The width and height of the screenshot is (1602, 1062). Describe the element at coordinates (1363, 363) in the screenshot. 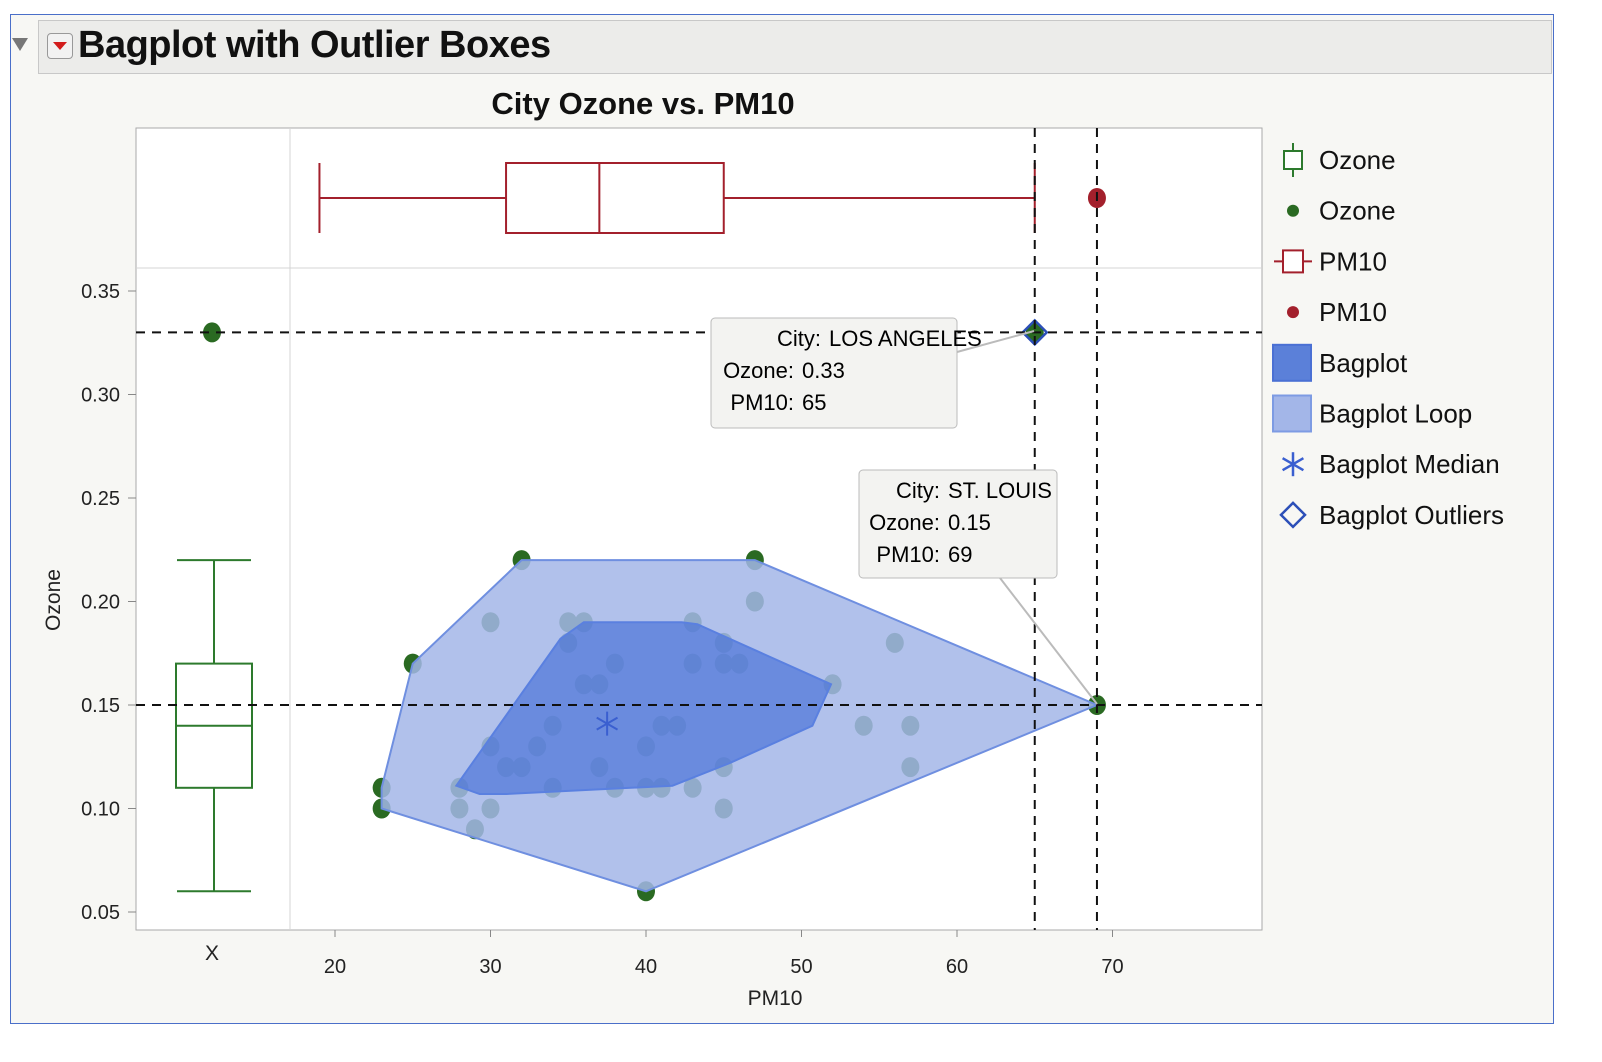

I see `legend-label: Bagplot` at that location.